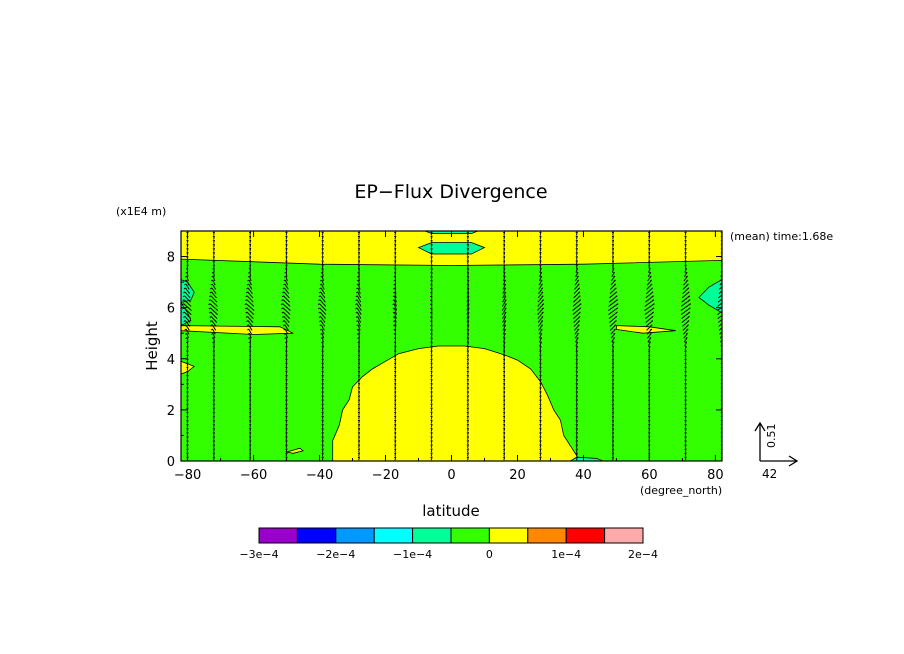  I want to click on y-tick-label: 6, so click(171, 309).